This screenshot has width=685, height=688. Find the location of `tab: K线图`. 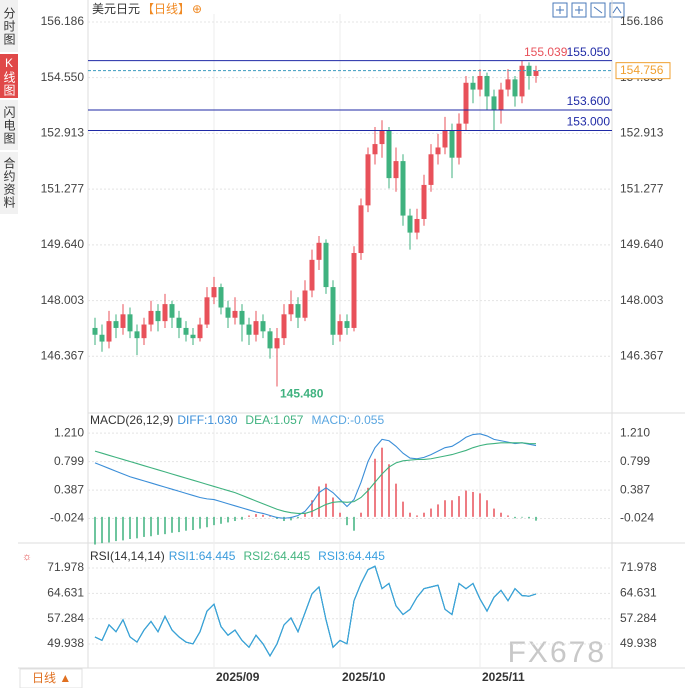

tab: K线图 is located at coordinates (9, 76).